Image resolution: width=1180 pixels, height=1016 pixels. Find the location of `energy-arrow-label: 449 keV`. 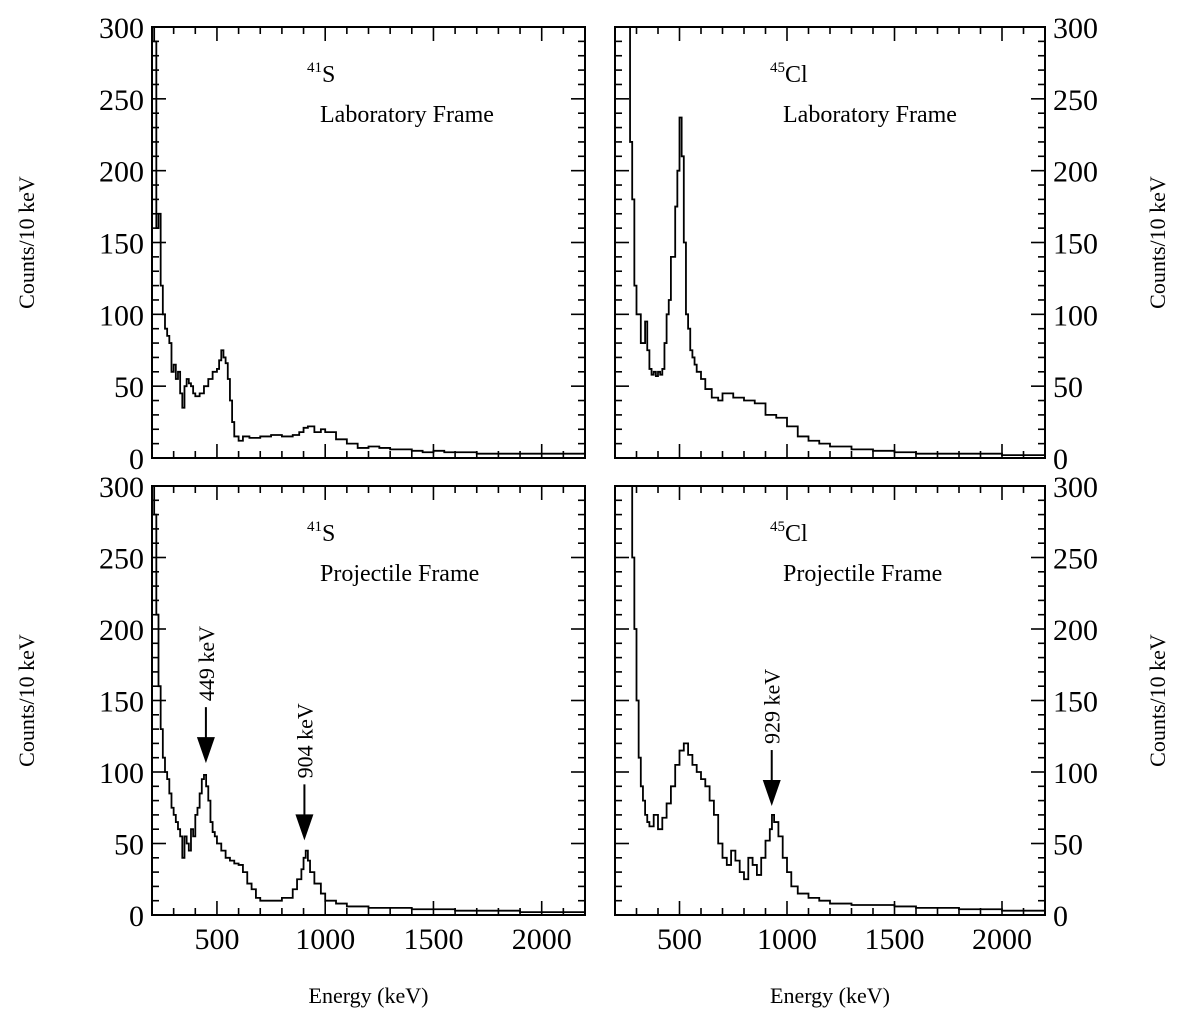

energy-arrow-label: 449 keV is located at coordinates (206, 663).